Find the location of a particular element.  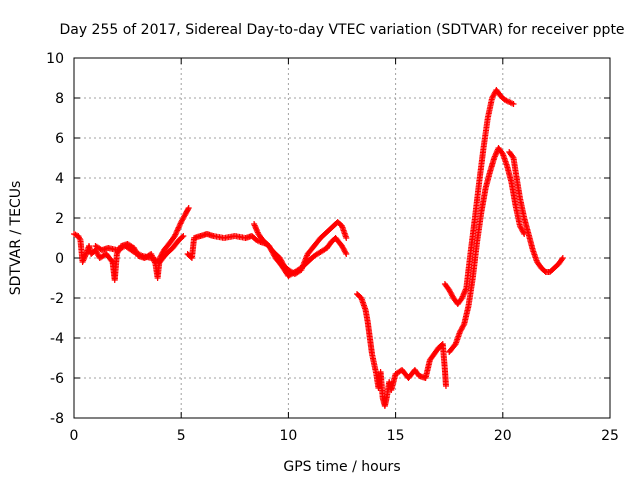

y-tick-label: -8 is located at coordinates (57, 419).